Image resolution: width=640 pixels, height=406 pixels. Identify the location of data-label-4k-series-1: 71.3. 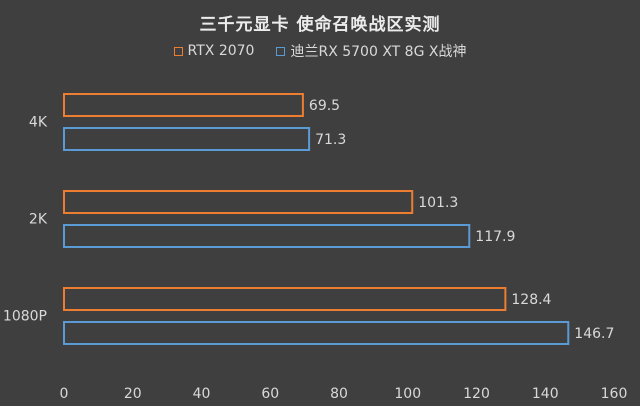
(330, 140).